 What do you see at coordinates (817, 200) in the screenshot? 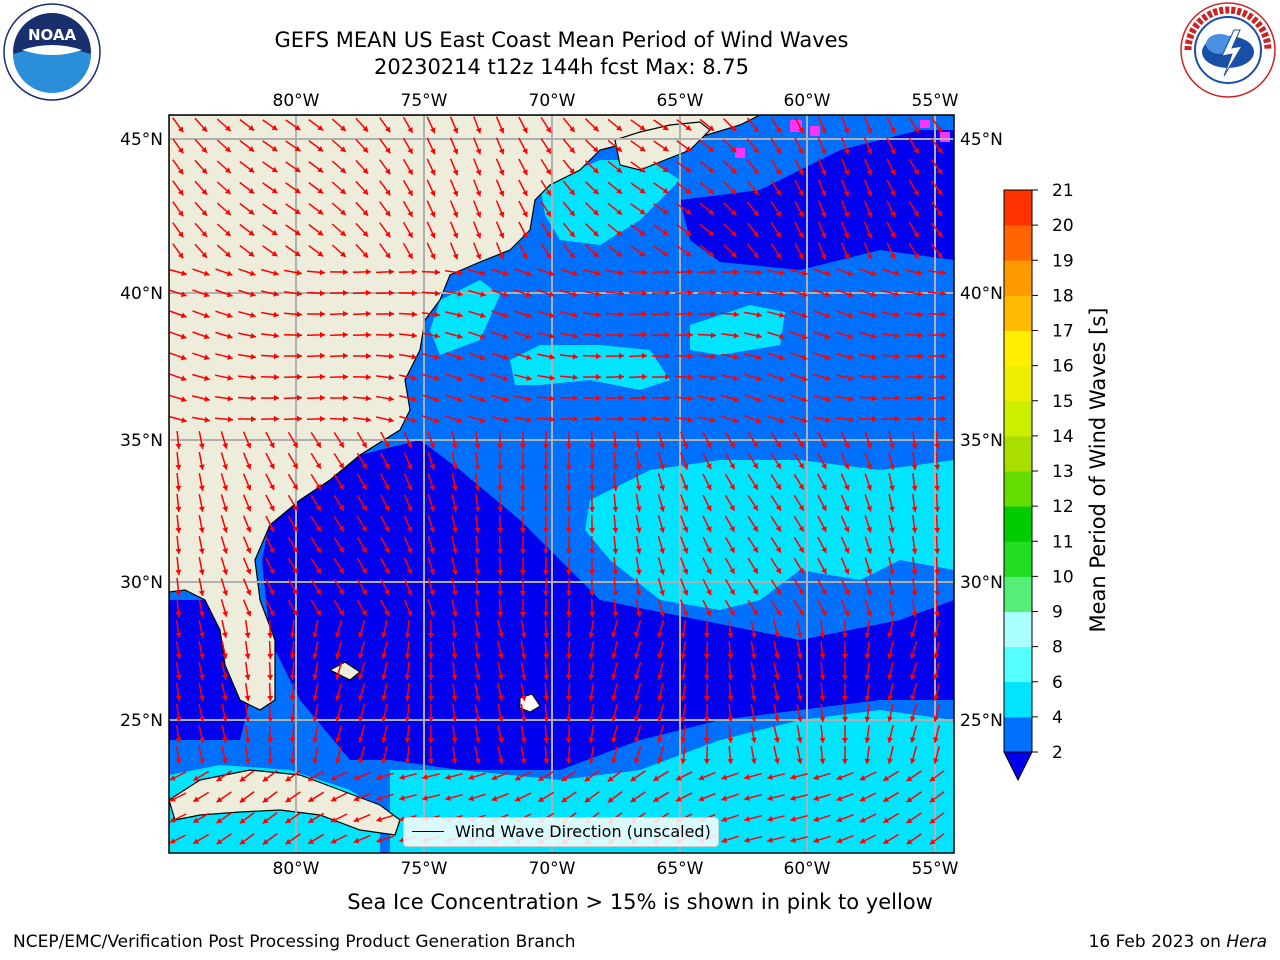
I see `deep-blue-region-north` at bounding box center [817, 200].